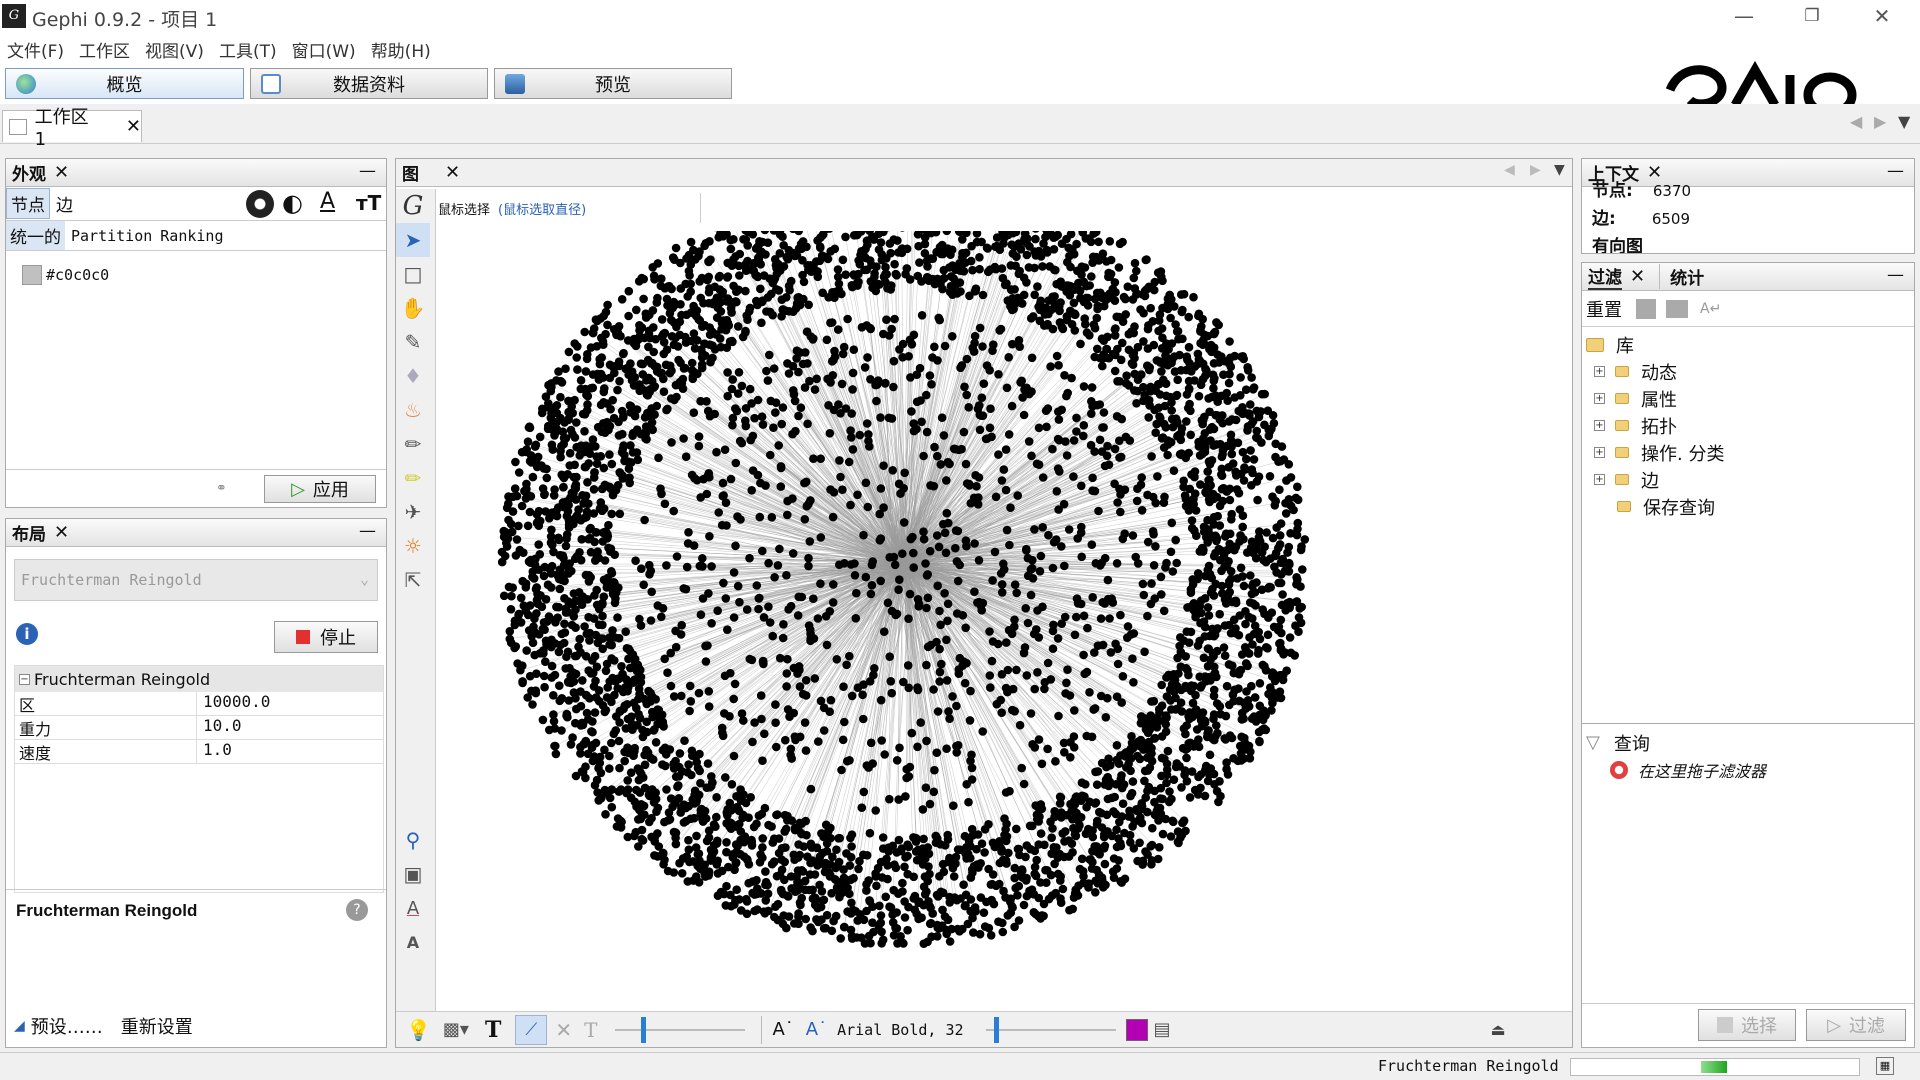 Image resolution: width=1920 pixels, height=1080 pixels. I want to click on stop-button: 停止, so click(326, 637).